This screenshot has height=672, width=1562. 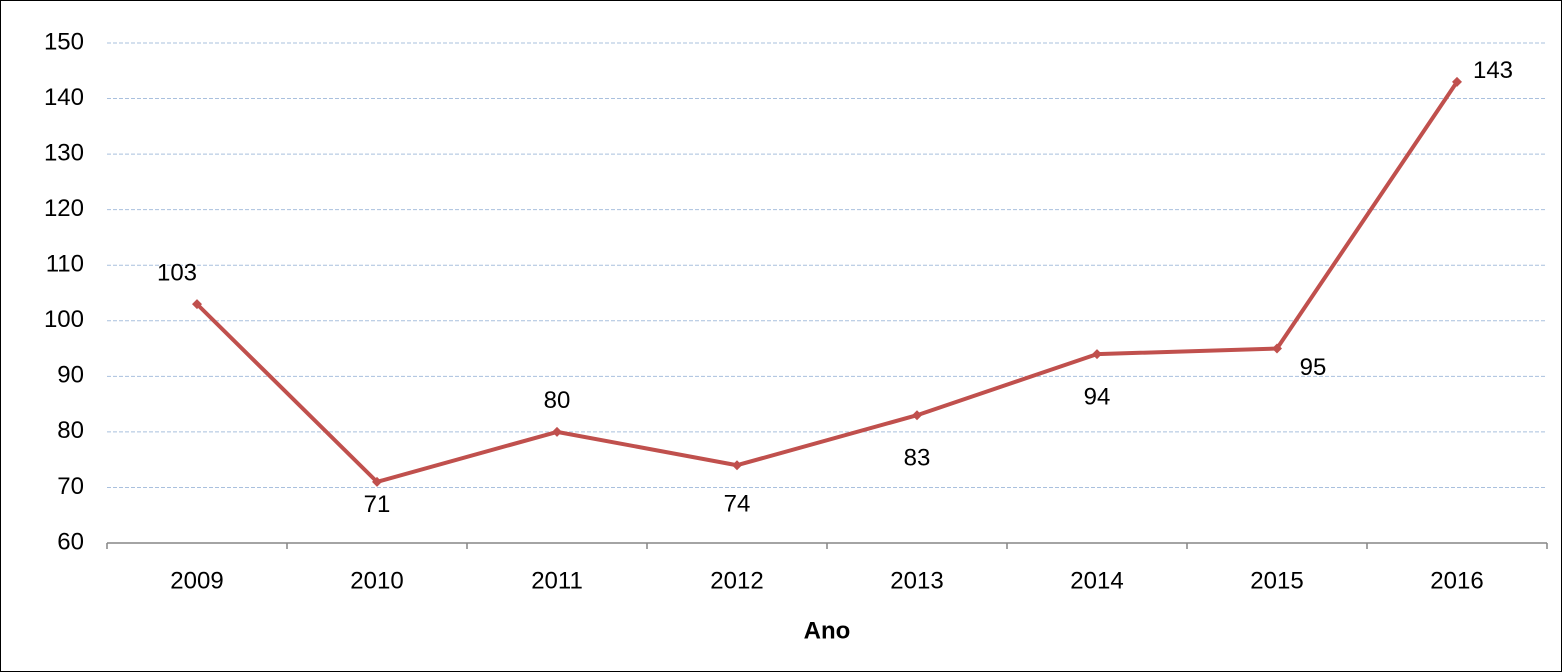 What do you see at coordinates (1493, 70) in the screenshot?
I see `data-label: 143` at bounding box center [1493, 70].